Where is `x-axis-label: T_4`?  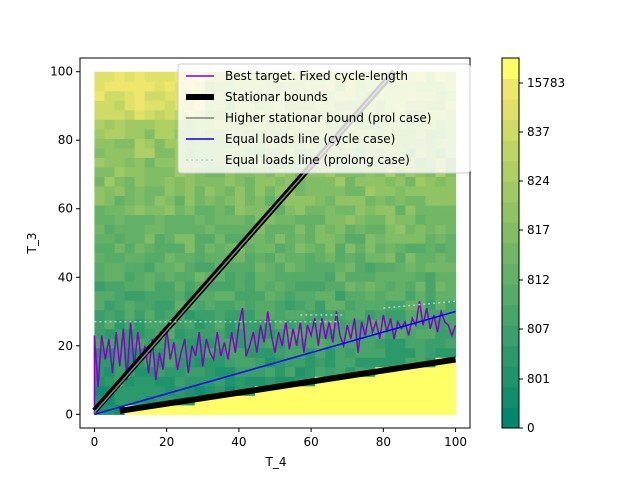 x-axis-label: T_4 is located at coordinates (276, 462).